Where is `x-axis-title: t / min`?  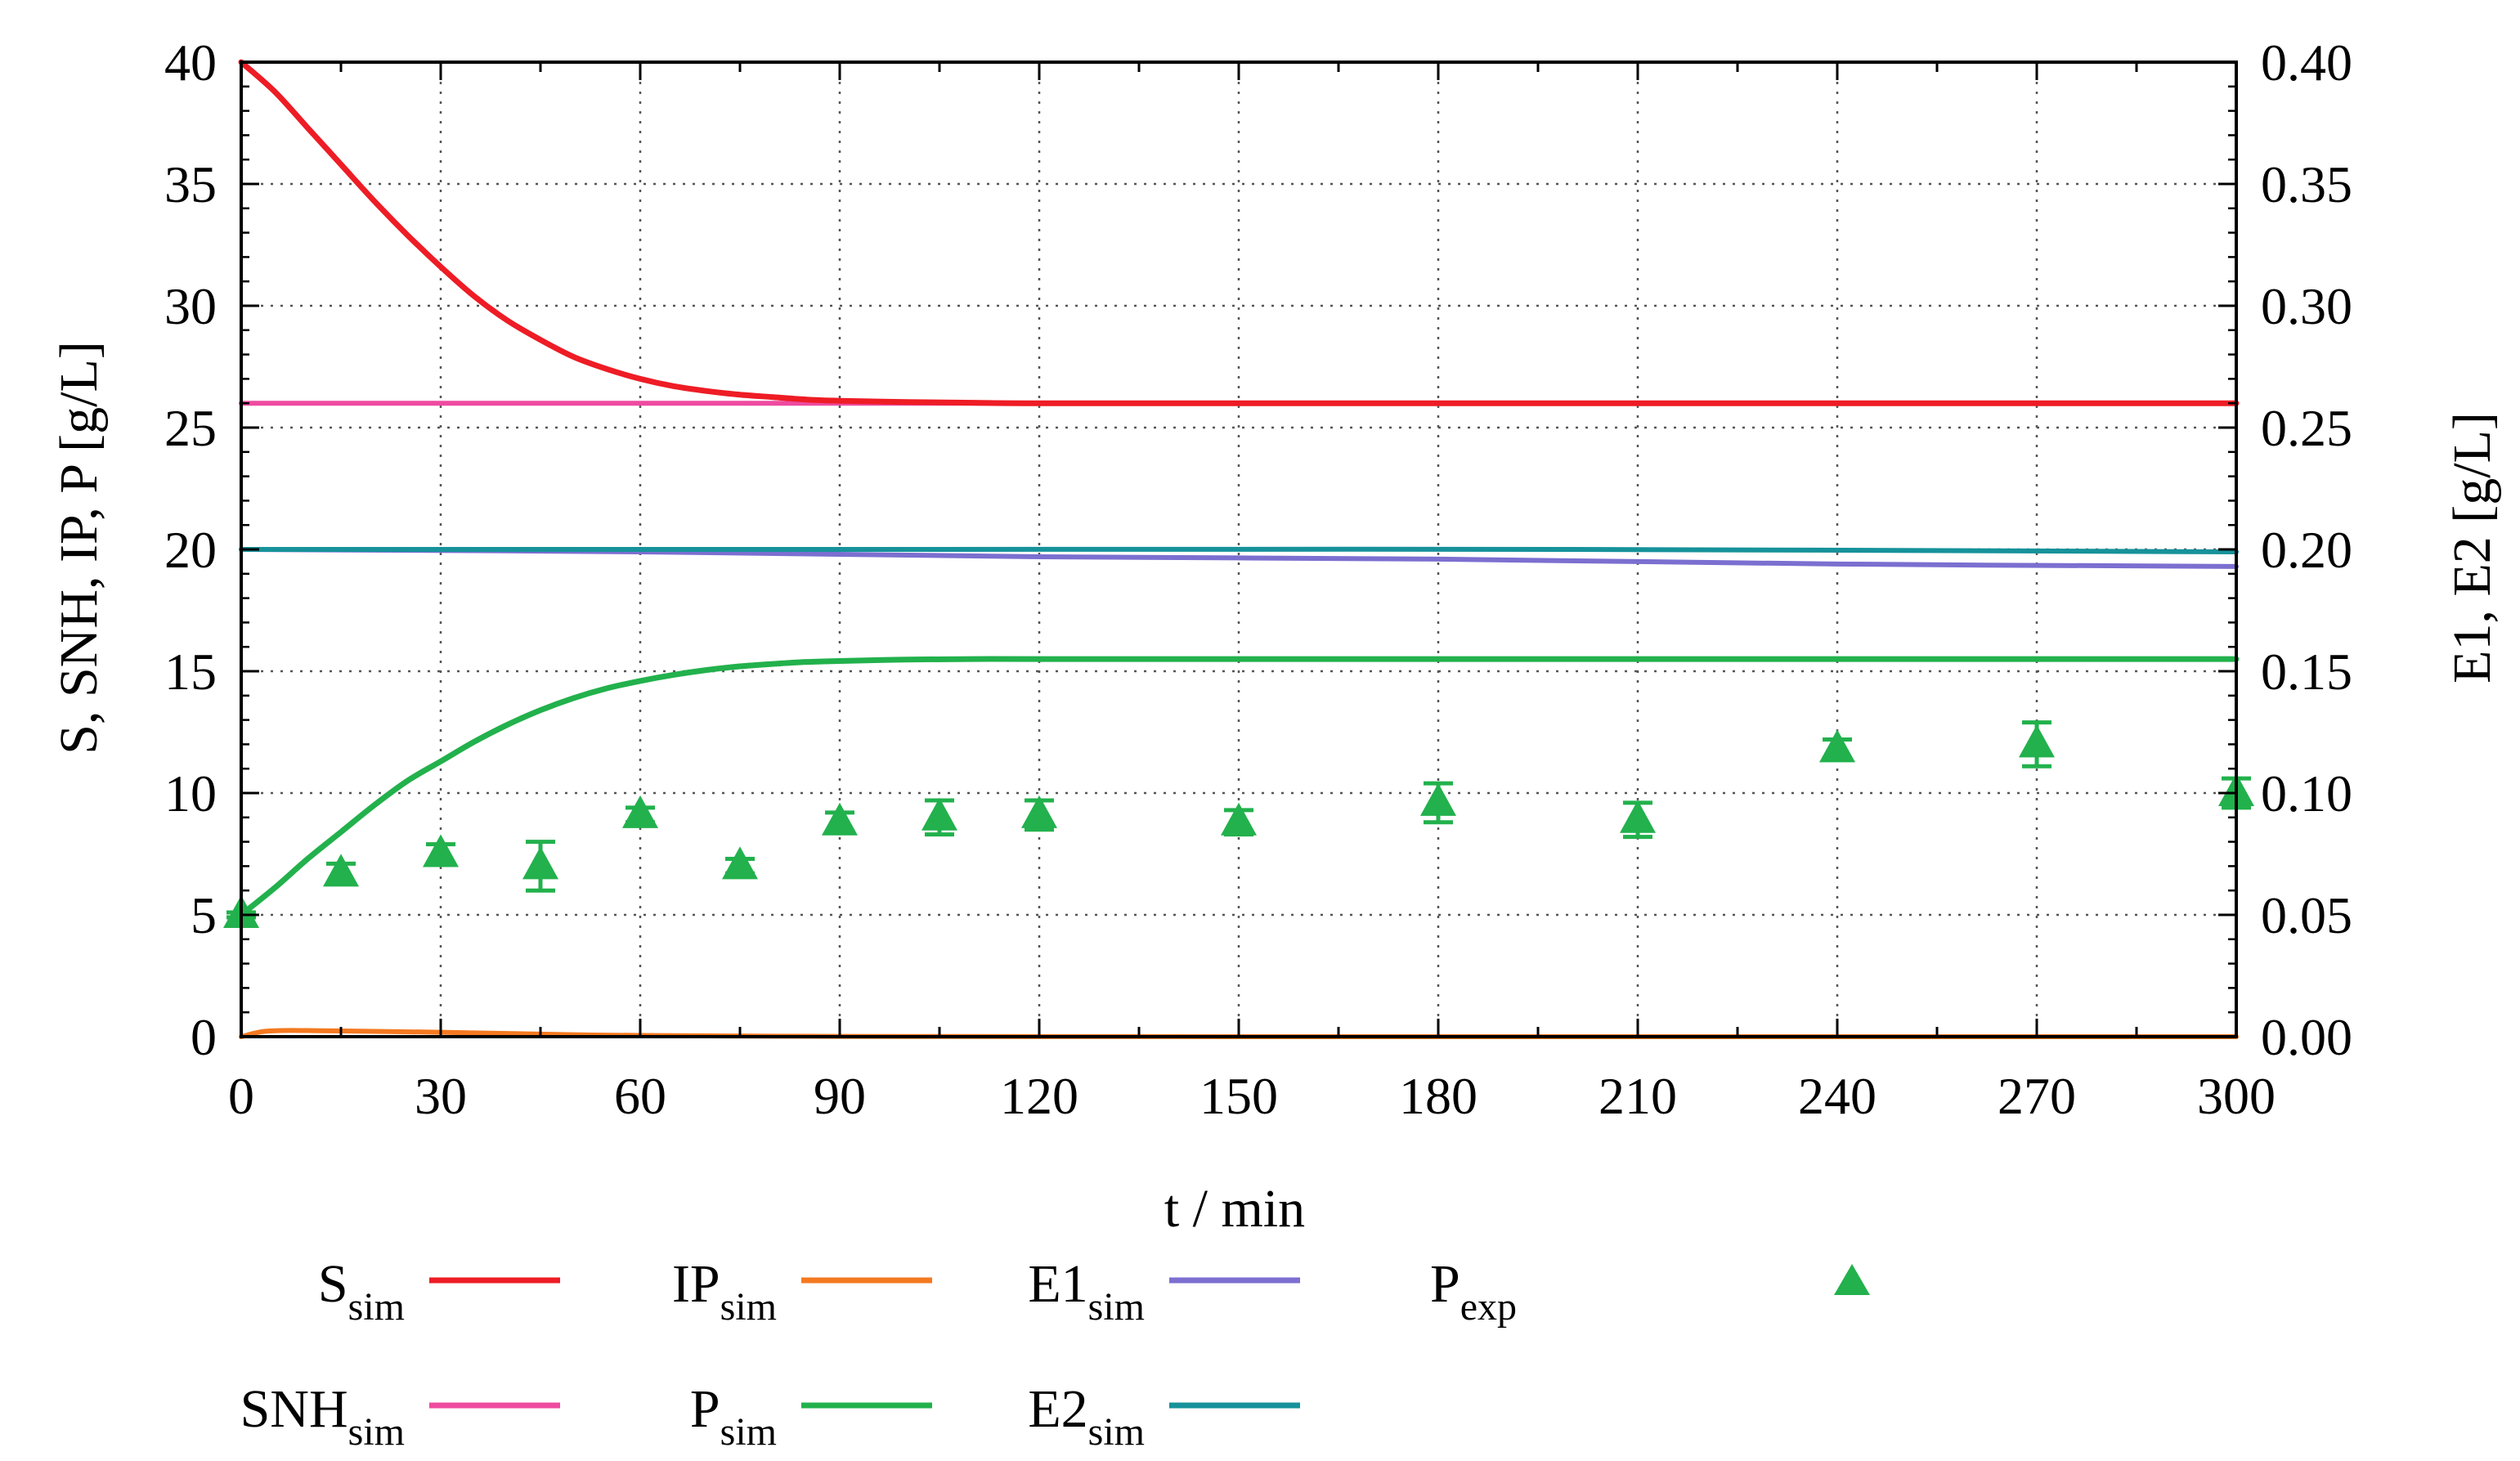 x-axis-title: t / min is located at coordinates (1235, 1209).